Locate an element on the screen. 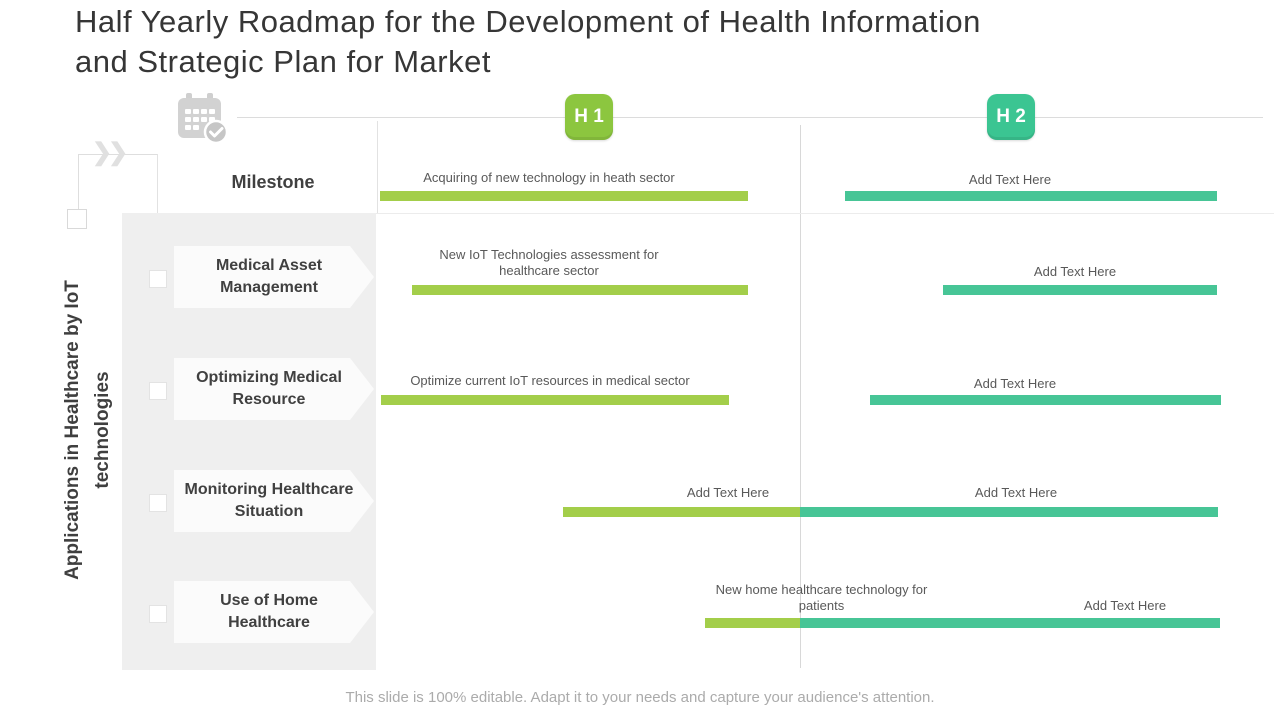  side-axis-label-line1: Applications in Healthcare by IoT is located at coordinates (72, 430).